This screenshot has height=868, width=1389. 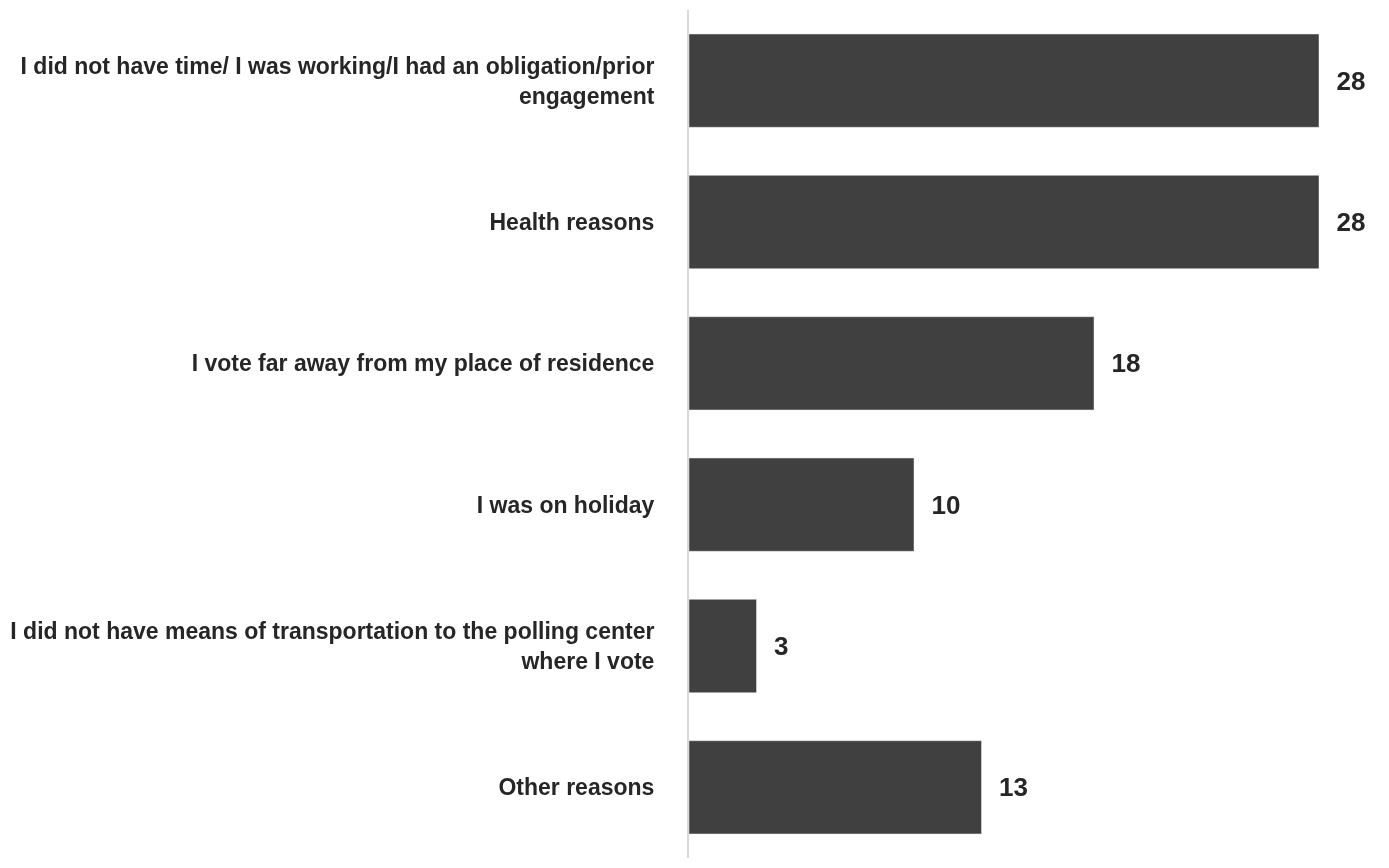 What do you see at coordinates (332, 646) in the screenshot?
I see `y-tick-label: I did not have means of transportation to the polling center where I vote` at bounding box center [332, 646].